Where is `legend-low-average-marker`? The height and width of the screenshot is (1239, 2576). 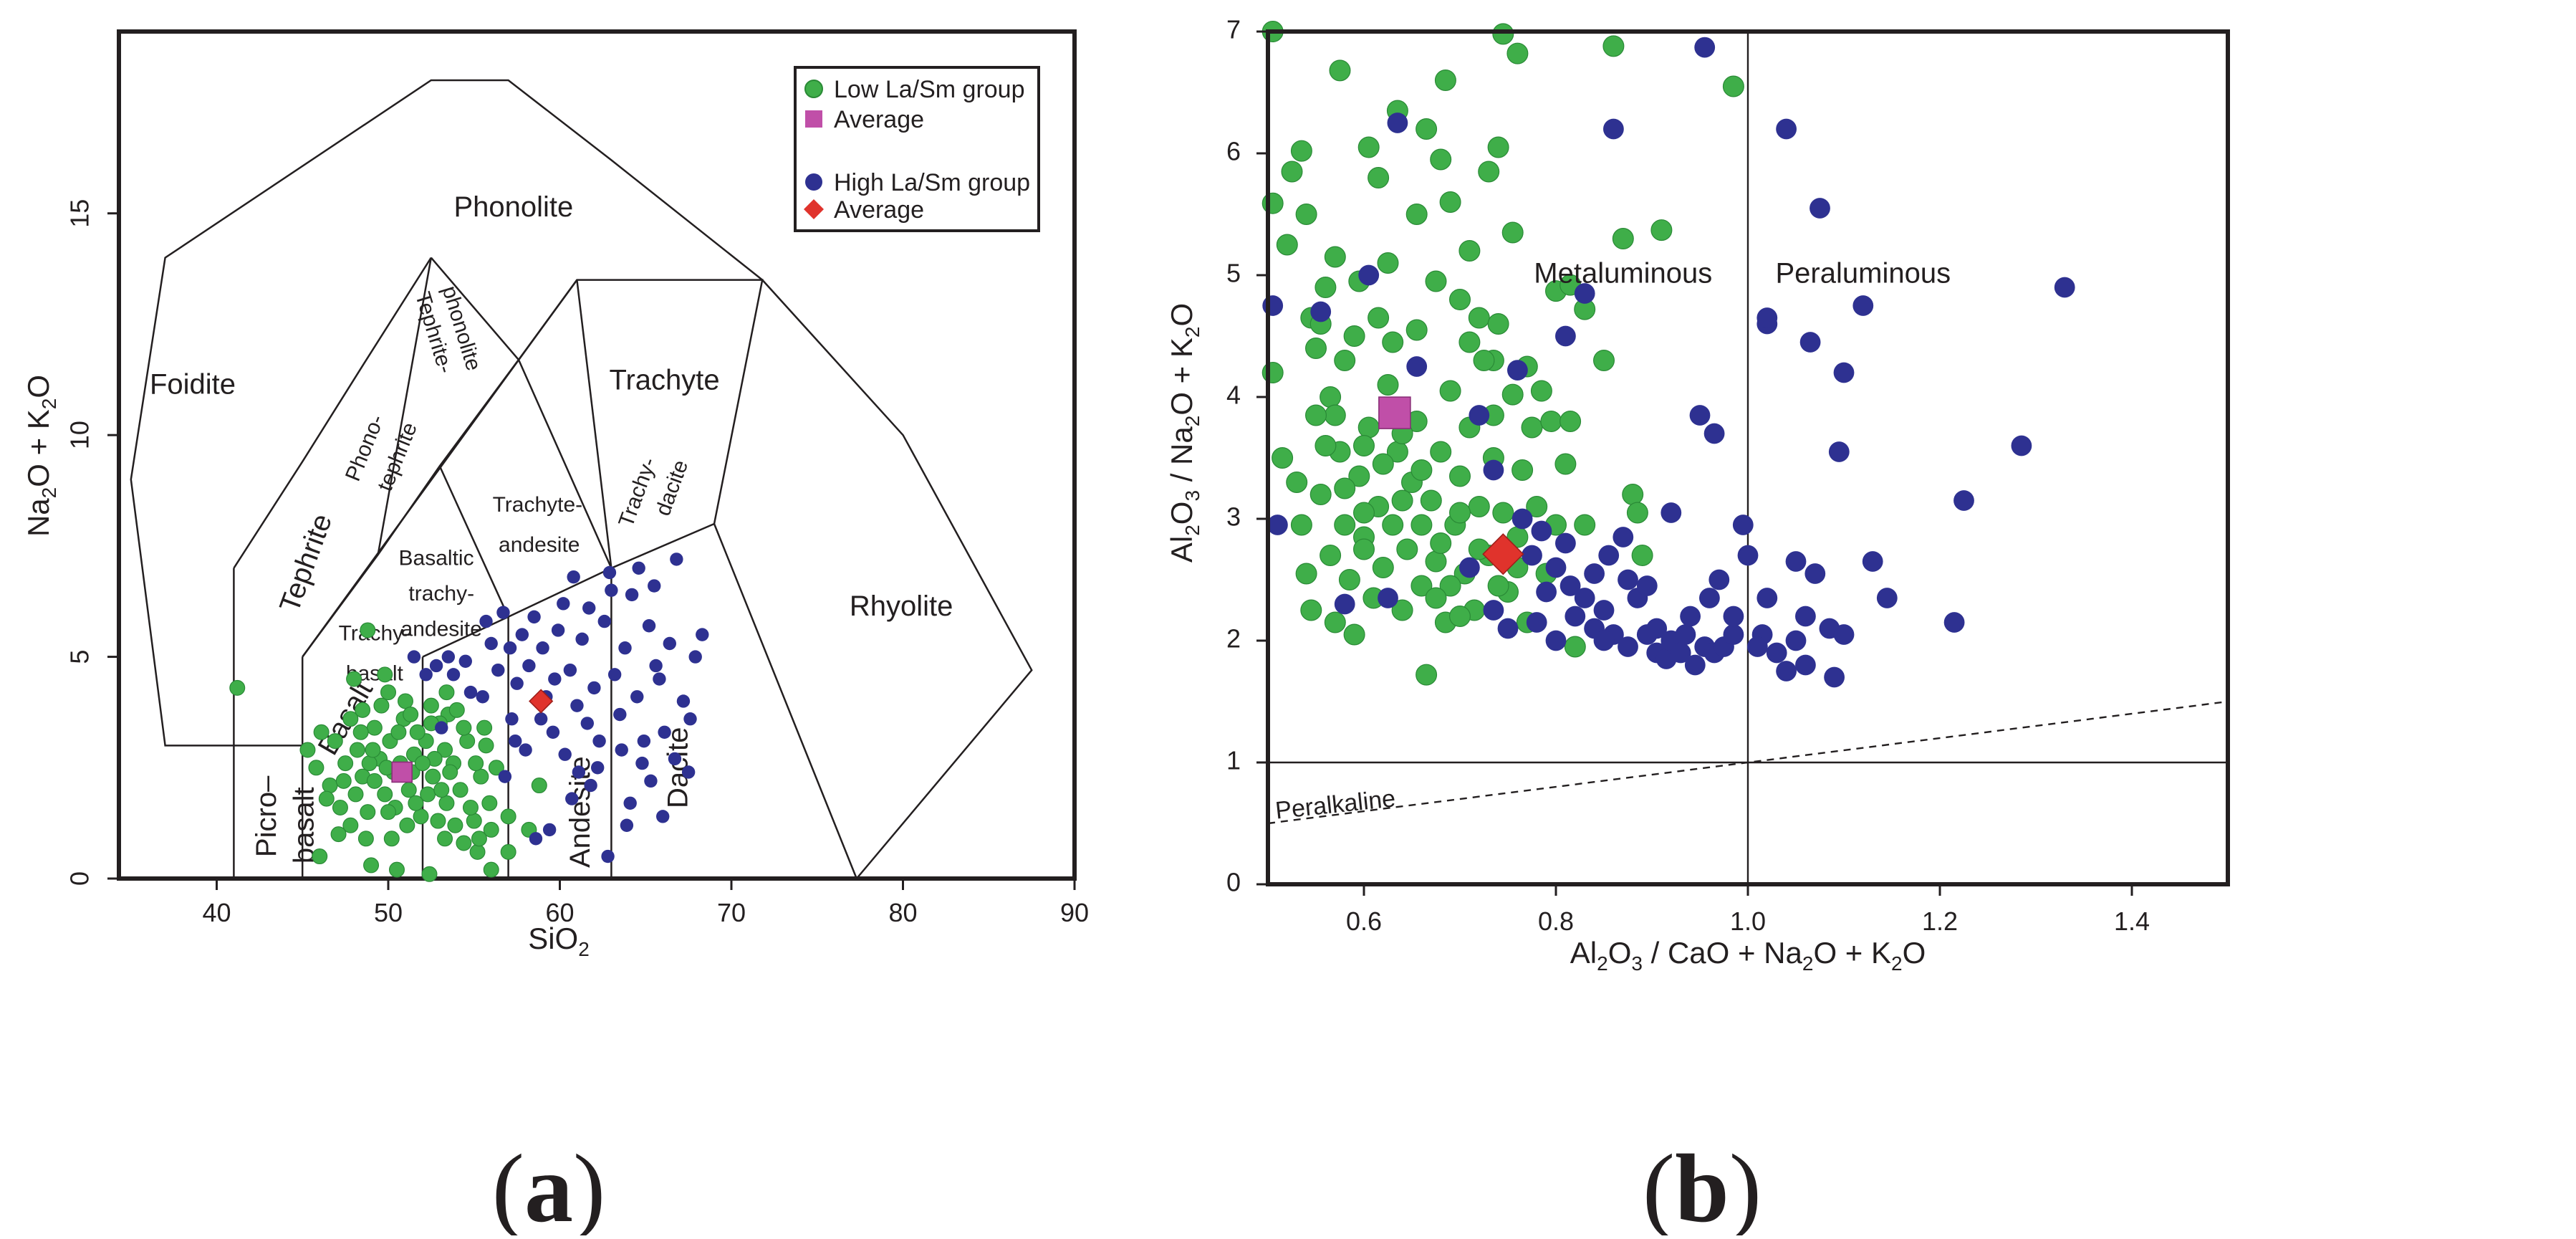
legend-low-average-marker is located at coordinates (814, 119).